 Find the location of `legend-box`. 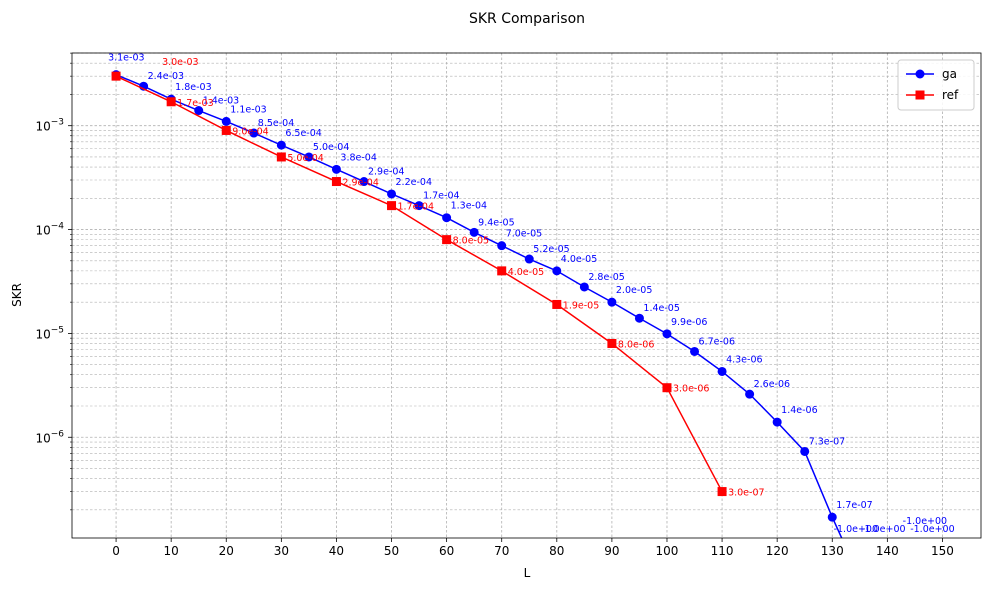

legend-box is located at coordinates (936, 85).